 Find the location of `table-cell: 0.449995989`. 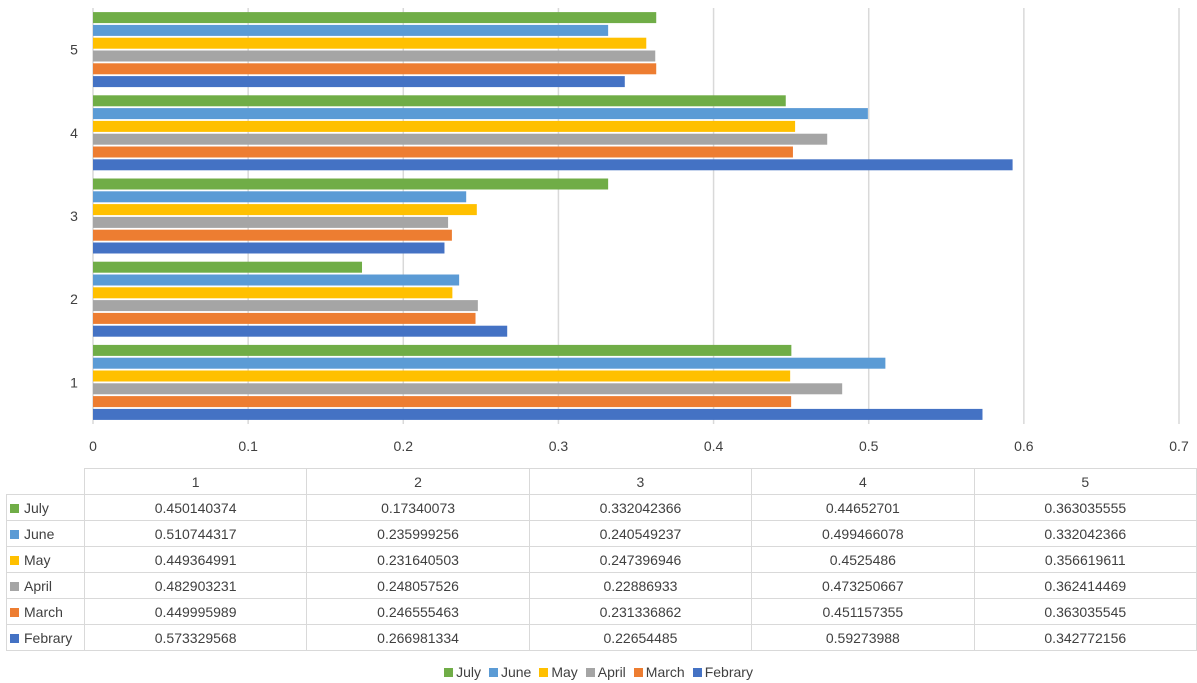

table-cell: 0.449995989 is located at coordinates (195, 611).